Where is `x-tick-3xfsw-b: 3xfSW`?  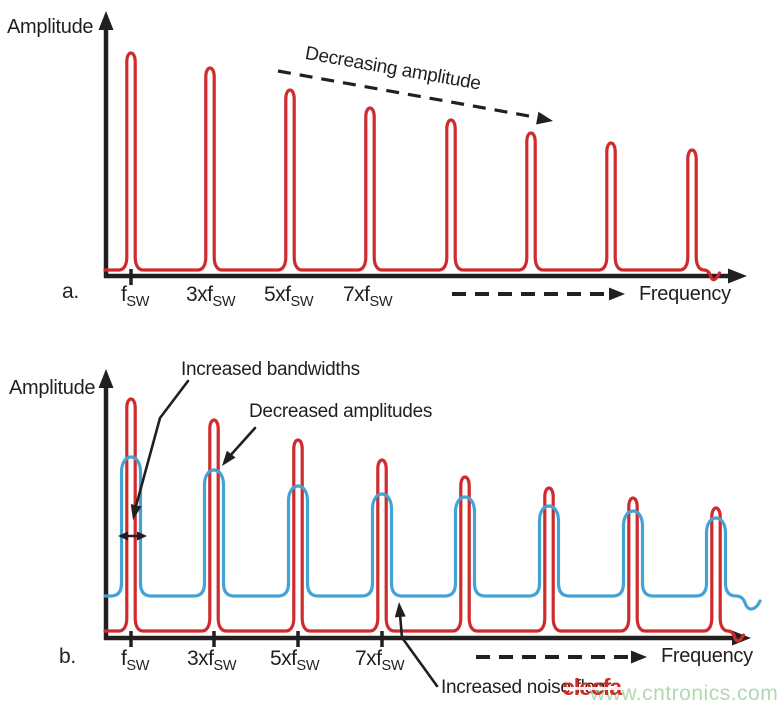
x-tick-3xfsw-b: 3xfSW is located at coordinates (212, 660).